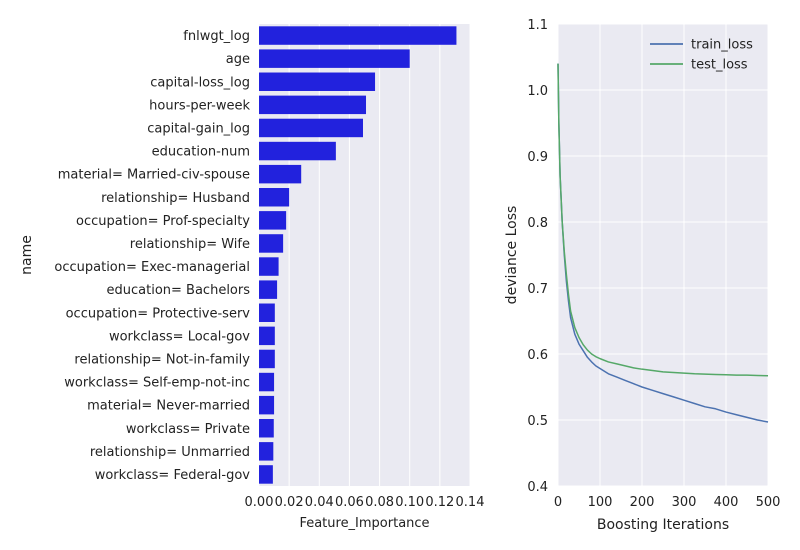 Image resolution: width=800 pixels, height=550 pixels. I want to click on line-y-tick-label: 0.6, so click(537, 355).